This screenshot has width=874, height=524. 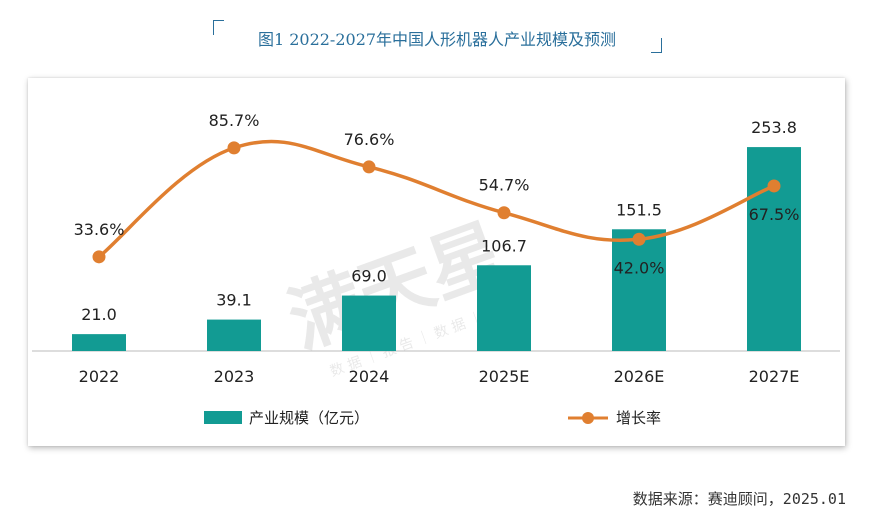 I want to click on bar-2027E, so click(x=774, y=249).